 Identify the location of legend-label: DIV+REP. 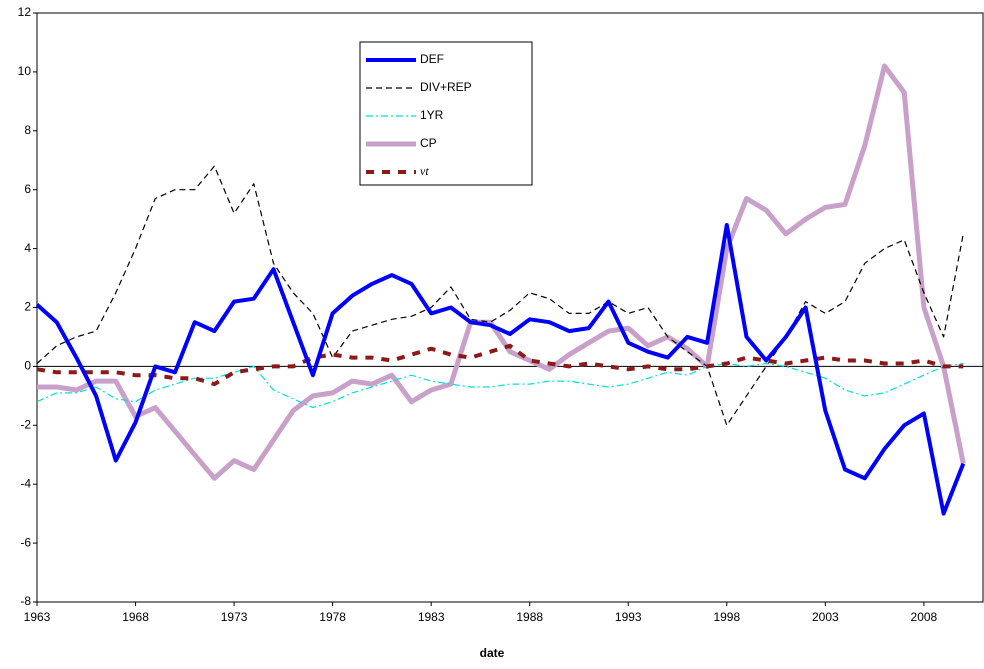
(446, 87).